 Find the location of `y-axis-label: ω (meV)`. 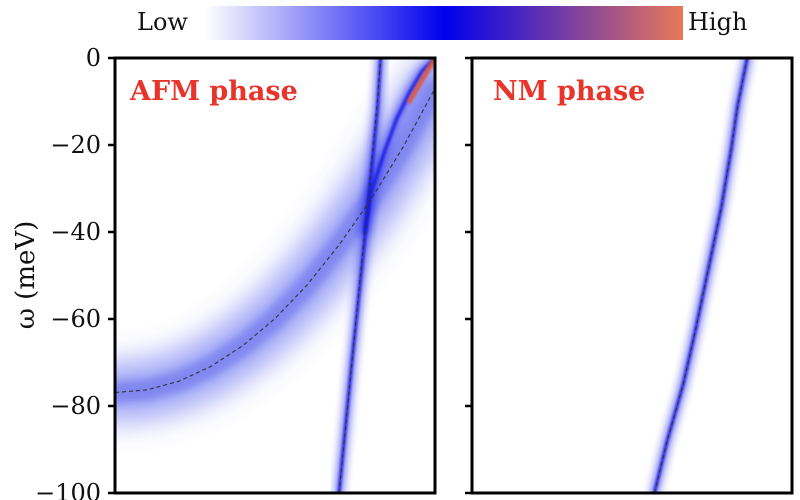

y-axis-label: ω (meV) is located at coordinates (26, 275).